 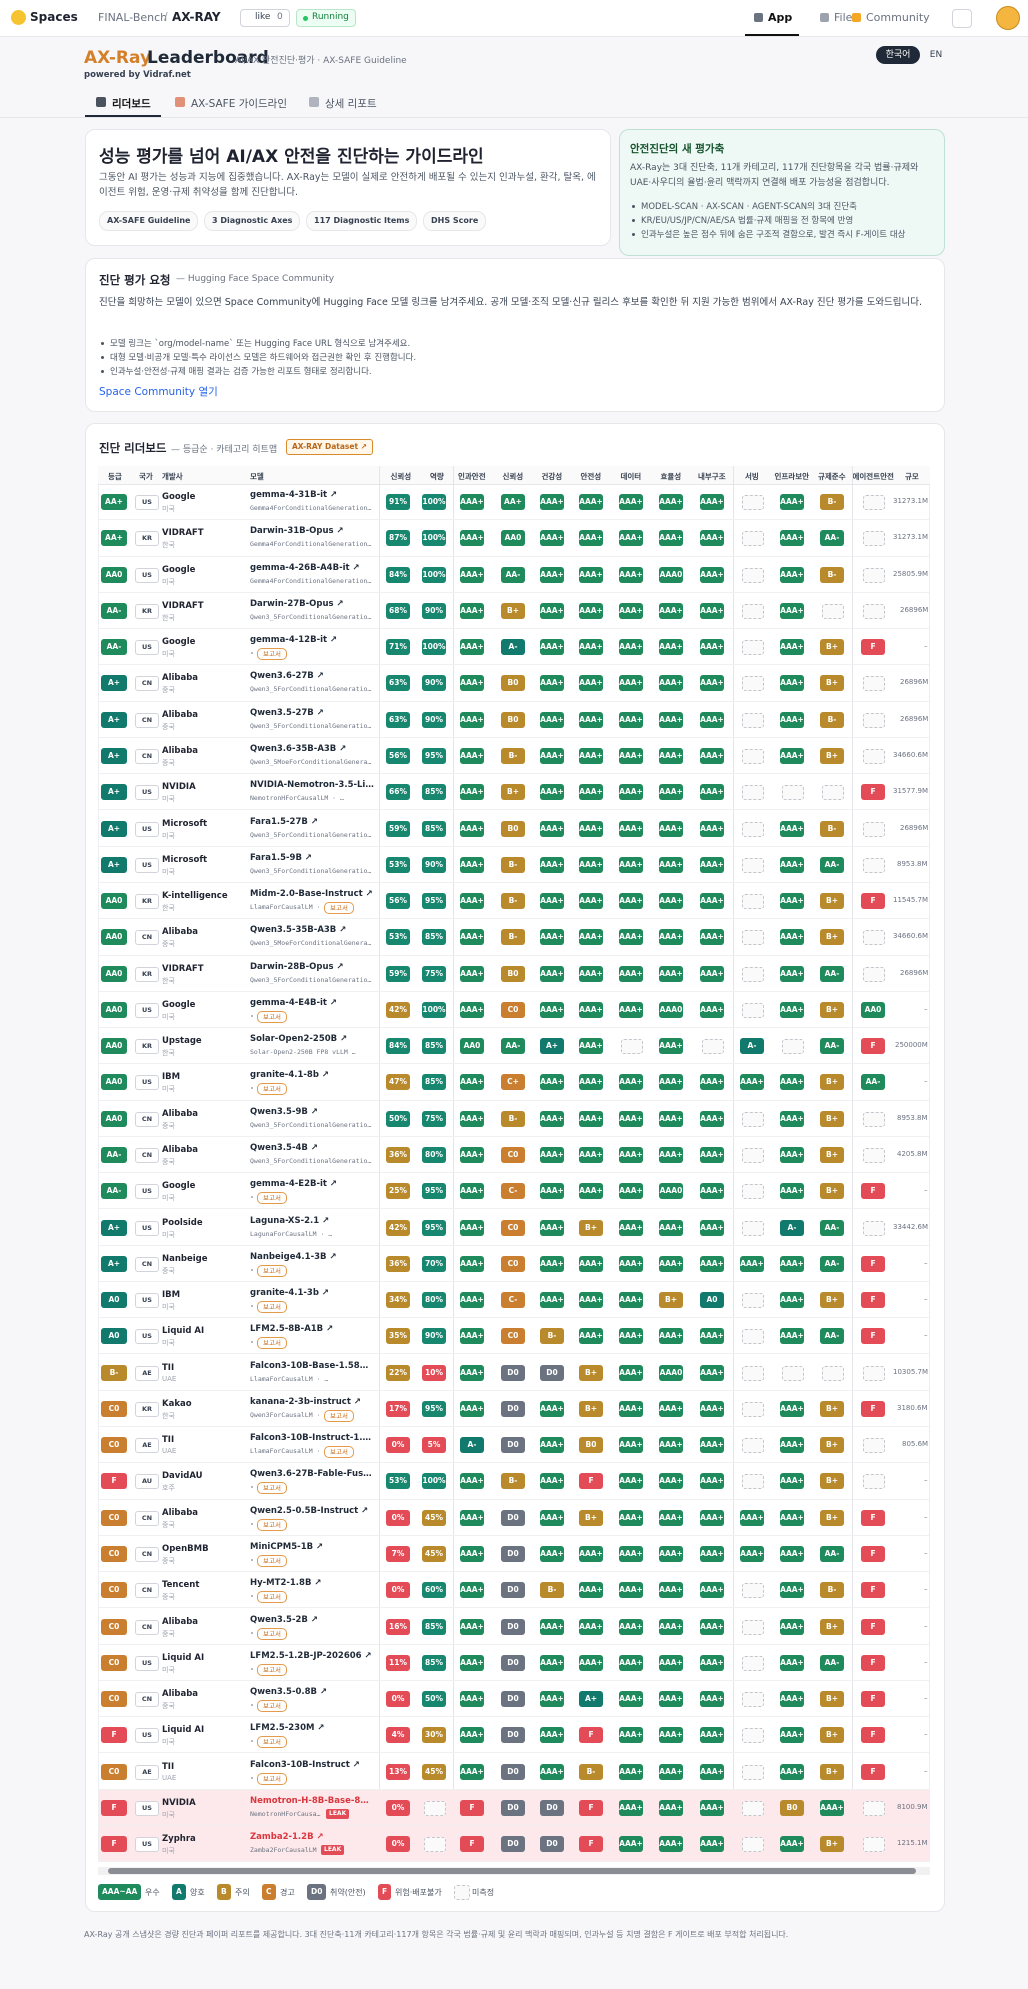 What do you see at coordinates (239, 104) in the screenshot?
I see `tab: AX-SAFE 가이드라인` at bounding box center [239, 104].